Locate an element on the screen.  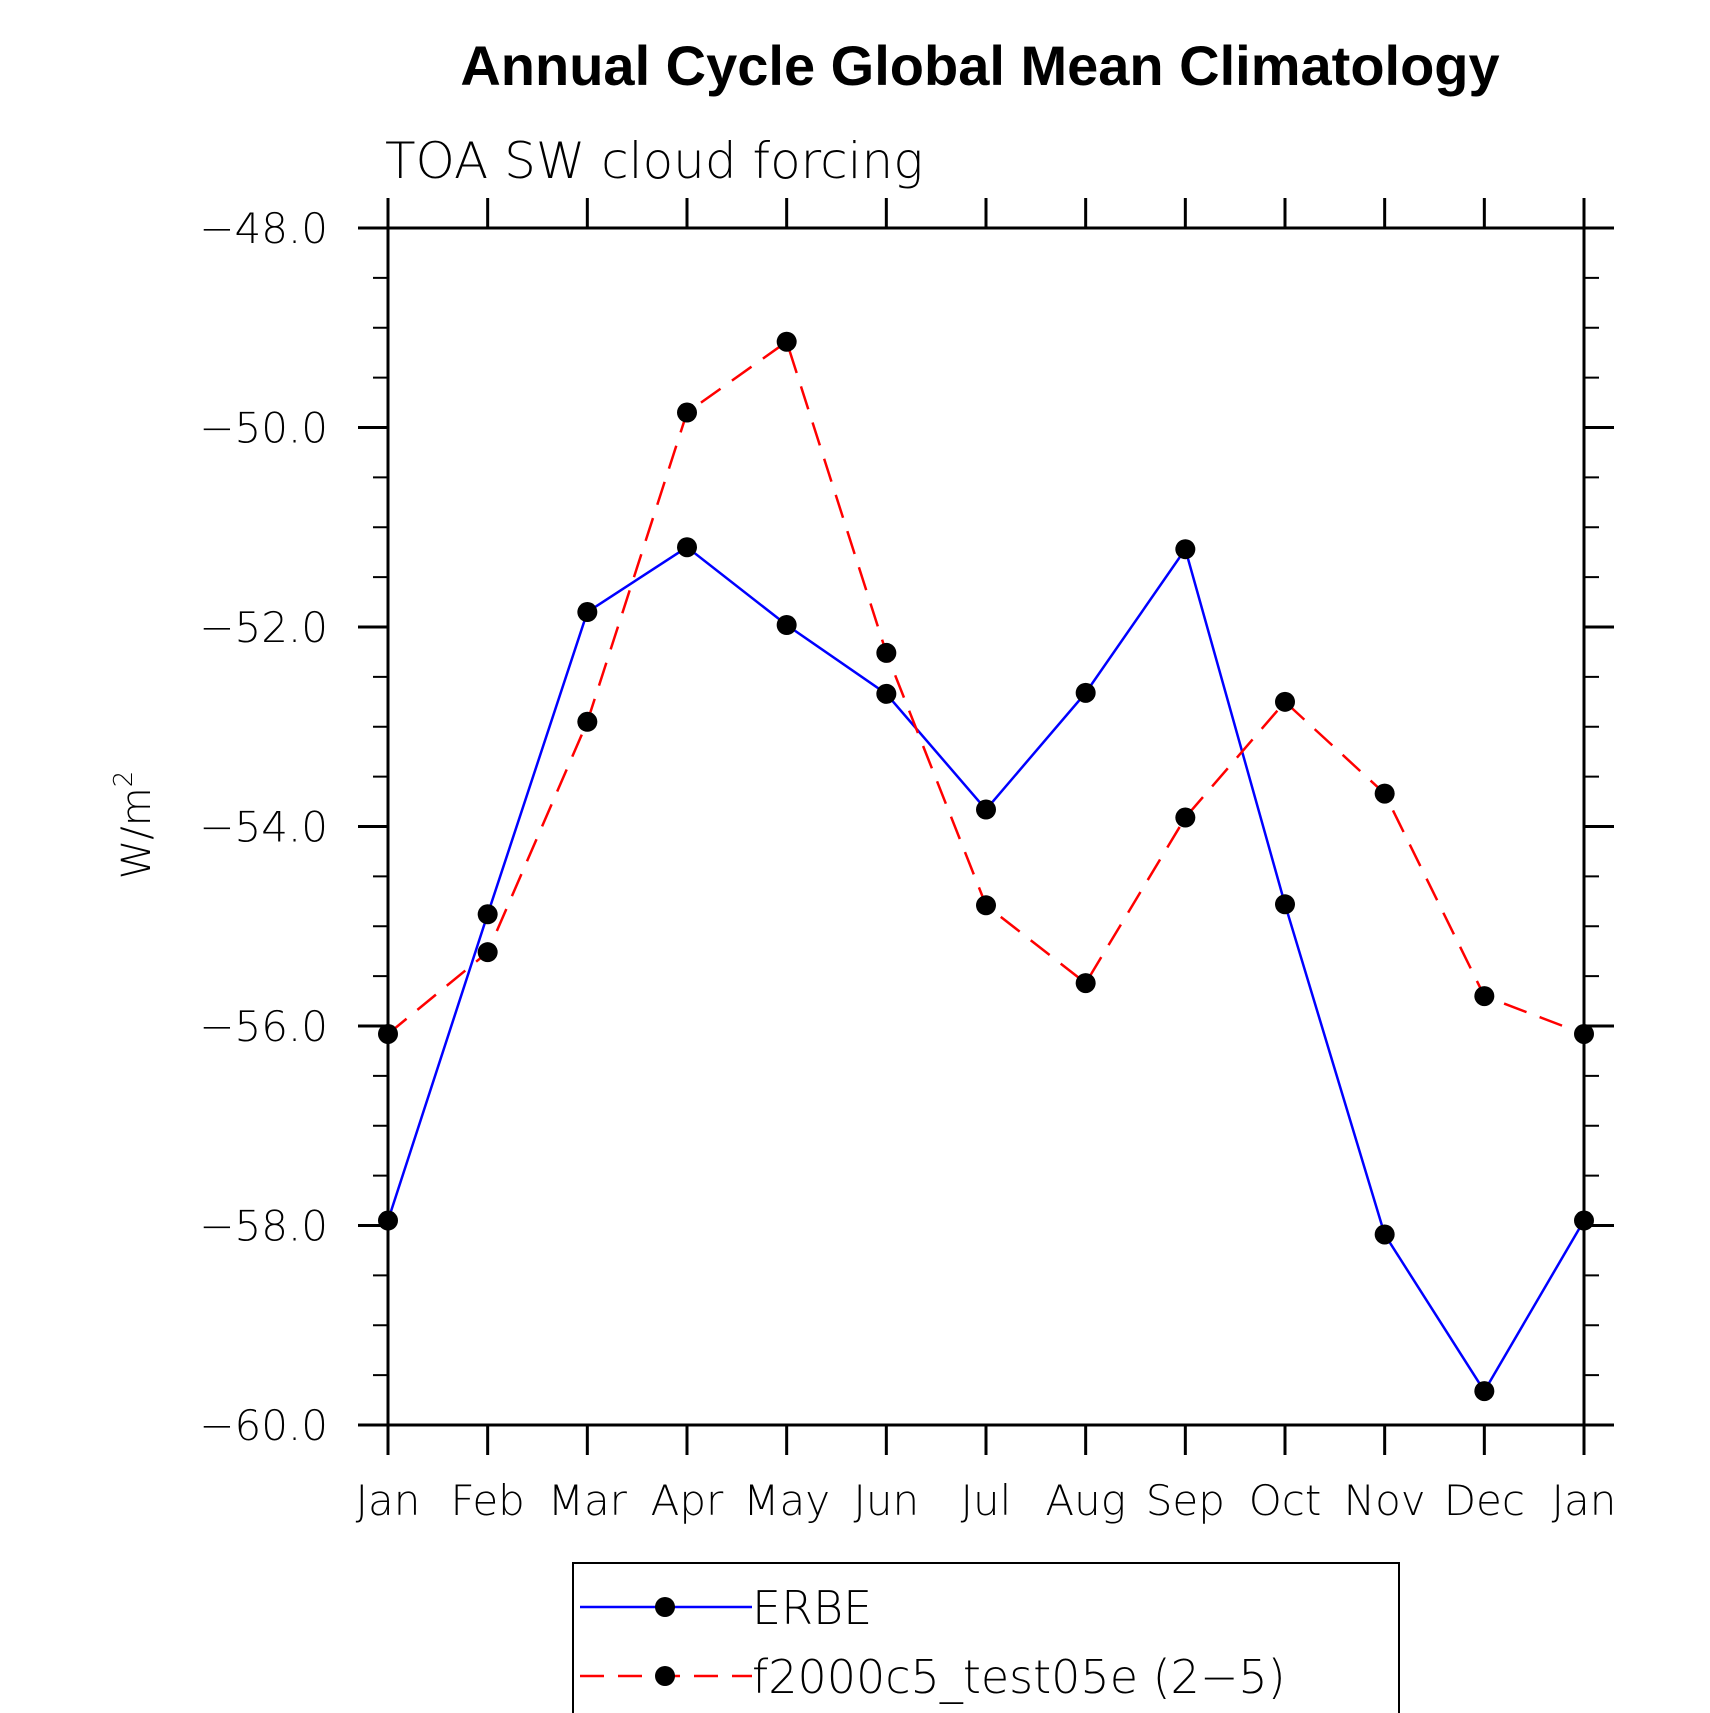
legend-box is located at coordinates (986, 1637).